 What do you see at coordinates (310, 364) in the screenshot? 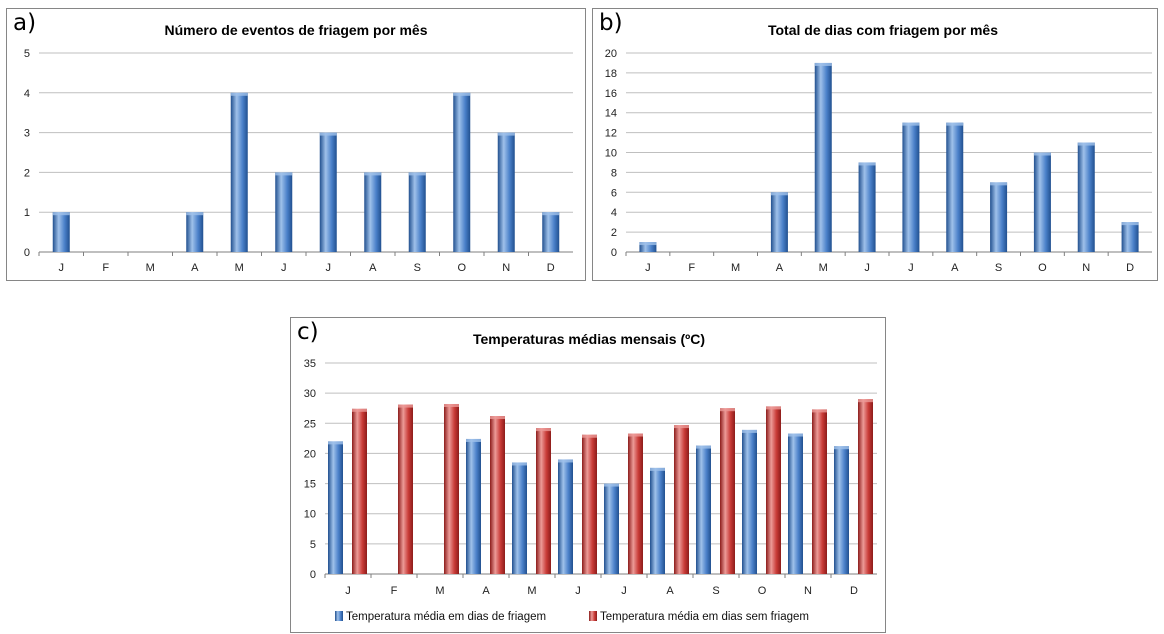
I see `y-tick-label: 35` at bounding box center [310, 364].